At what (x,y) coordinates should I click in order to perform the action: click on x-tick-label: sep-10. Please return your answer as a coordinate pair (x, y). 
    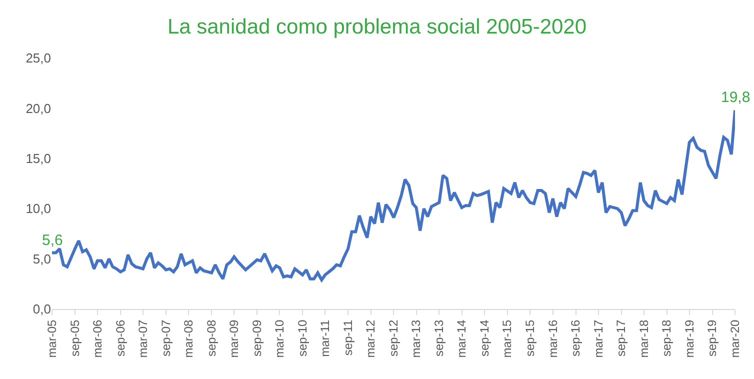
    Looking at the image, I should click on (302, 338).